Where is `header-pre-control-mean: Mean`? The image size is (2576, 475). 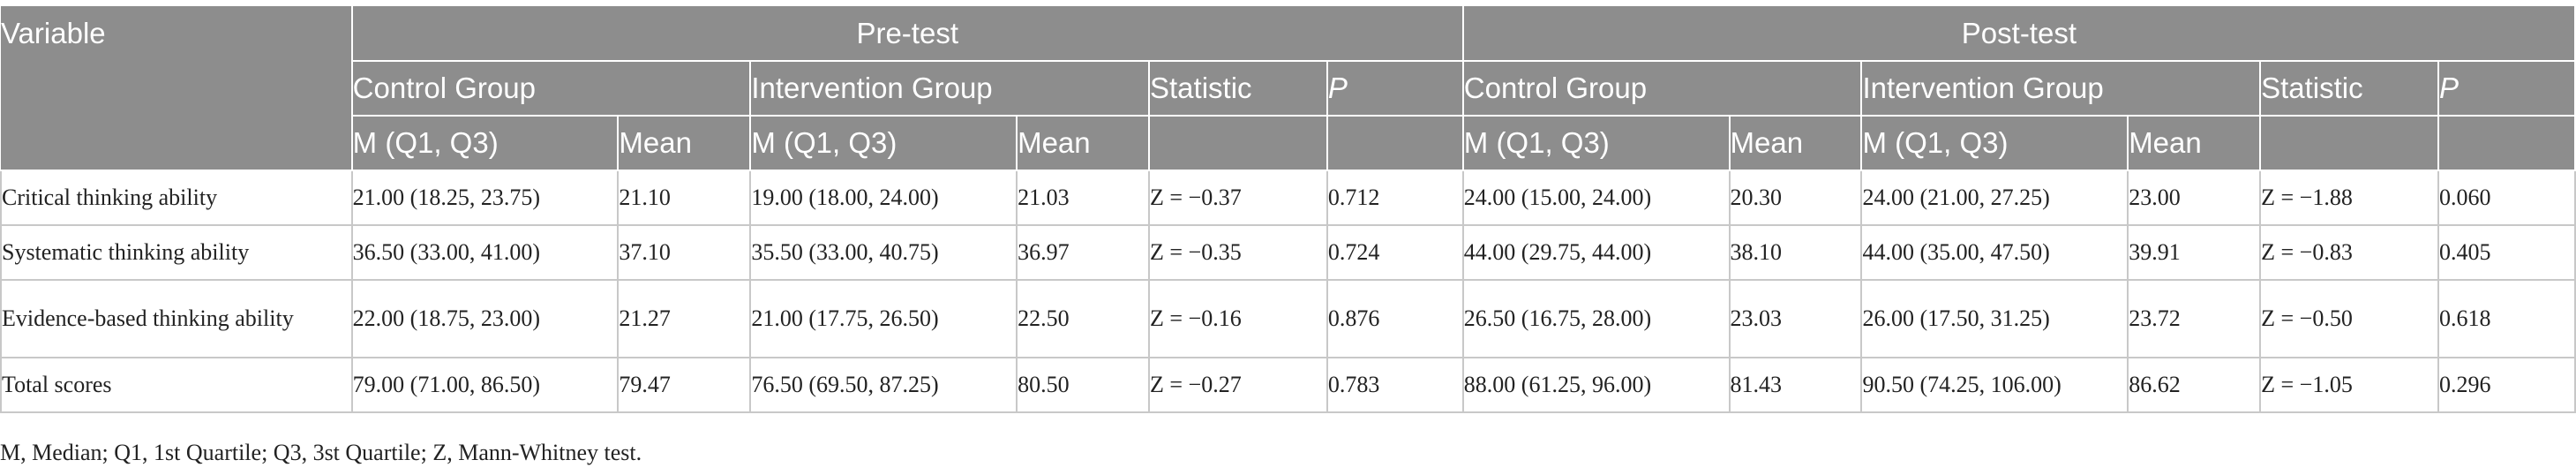 header-pre-control-mean: Mean is located at coordinates (685, 143).